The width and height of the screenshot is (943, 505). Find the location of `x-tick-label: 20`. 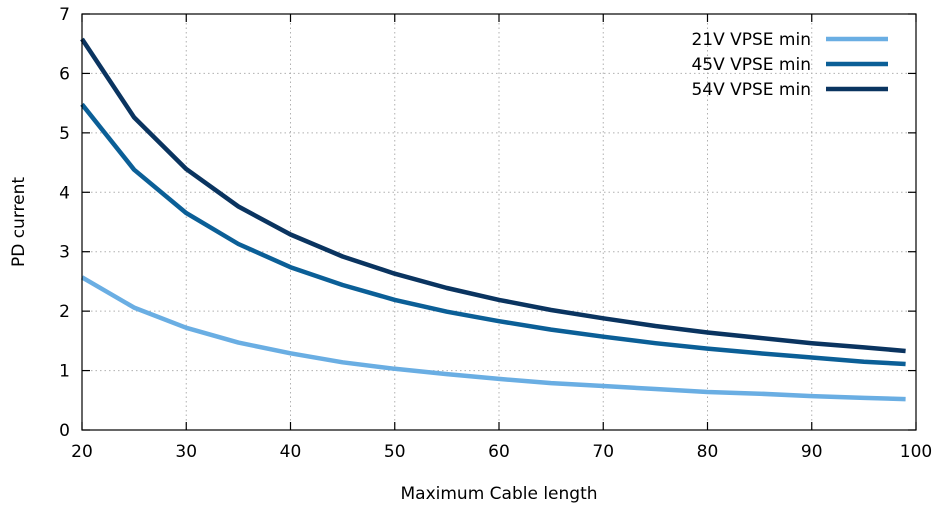

x-tick-label: 20 is located at coordinates (82, 452).